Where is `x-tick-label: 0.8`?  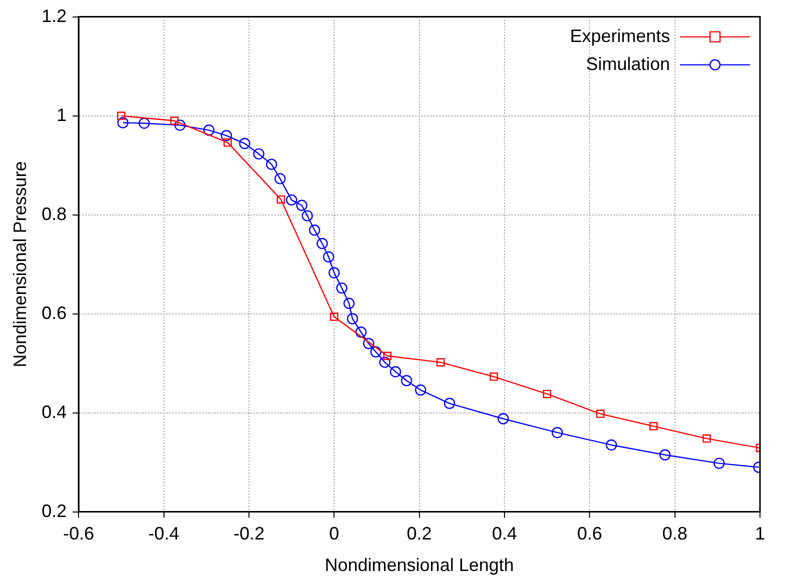
x-tick-label: 0.8 is located at coordinates (675, 534).